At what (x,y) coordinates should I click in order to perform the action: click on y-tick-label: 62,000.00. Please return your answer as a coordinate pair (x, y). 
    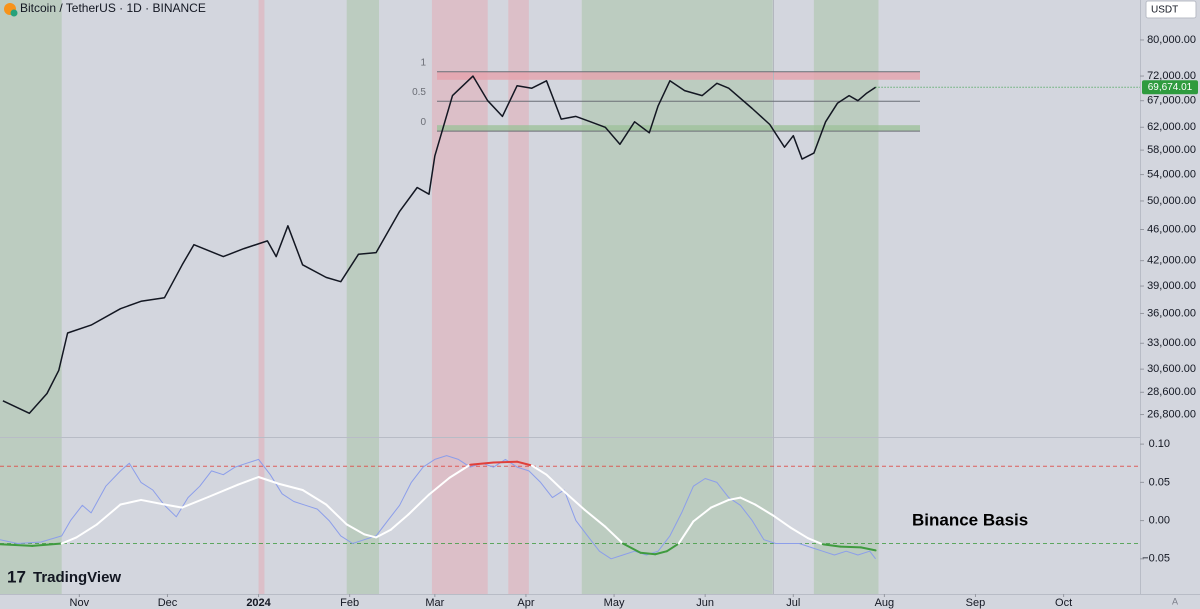
    Looking at the image, I should click on (1171, 127).